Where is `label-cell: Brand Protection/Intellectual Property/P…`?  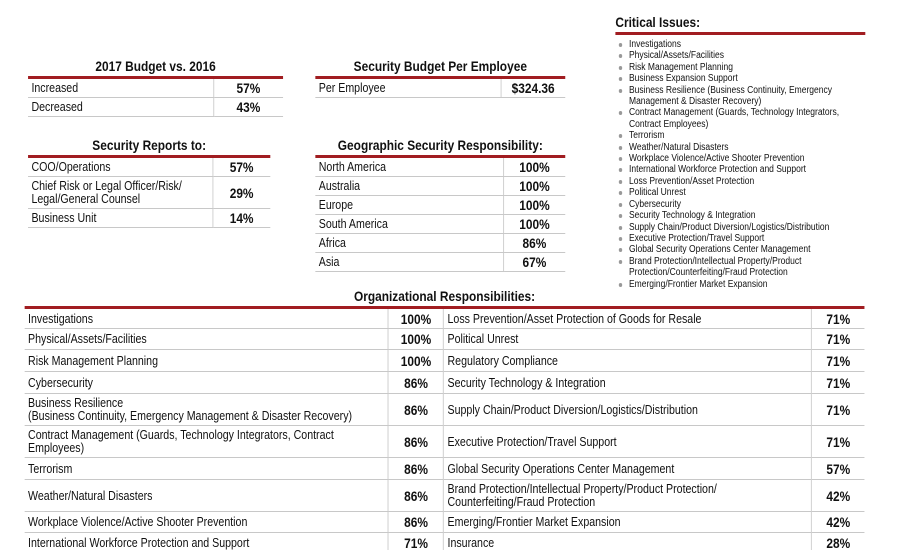
label-cell: Brand Protection/Intellectual Property/P… is located at coordinates (627, 495).